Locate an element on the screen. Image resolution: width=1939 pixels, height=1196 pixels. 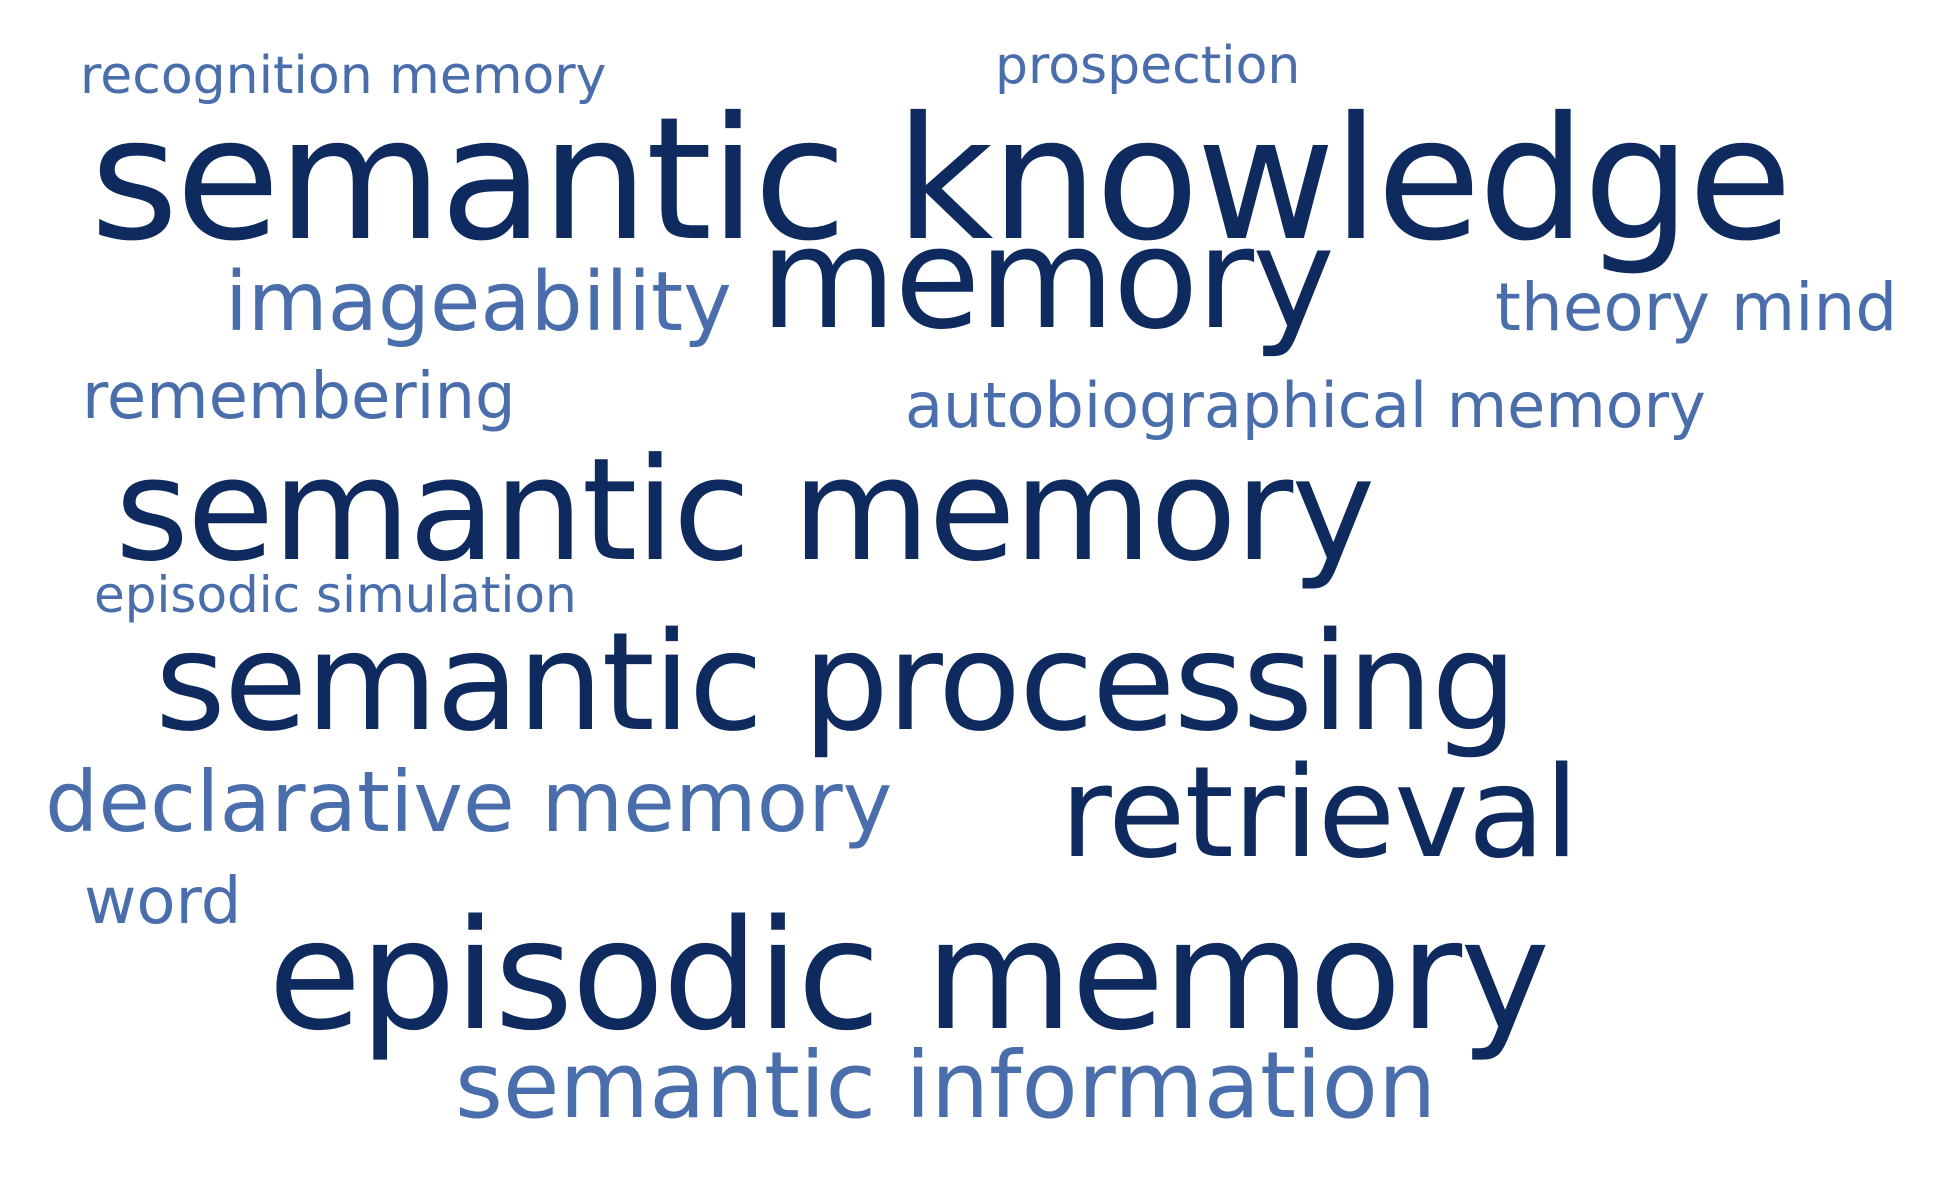
word-declarative-memory: declarative memory is located at coordinates (469, 802).